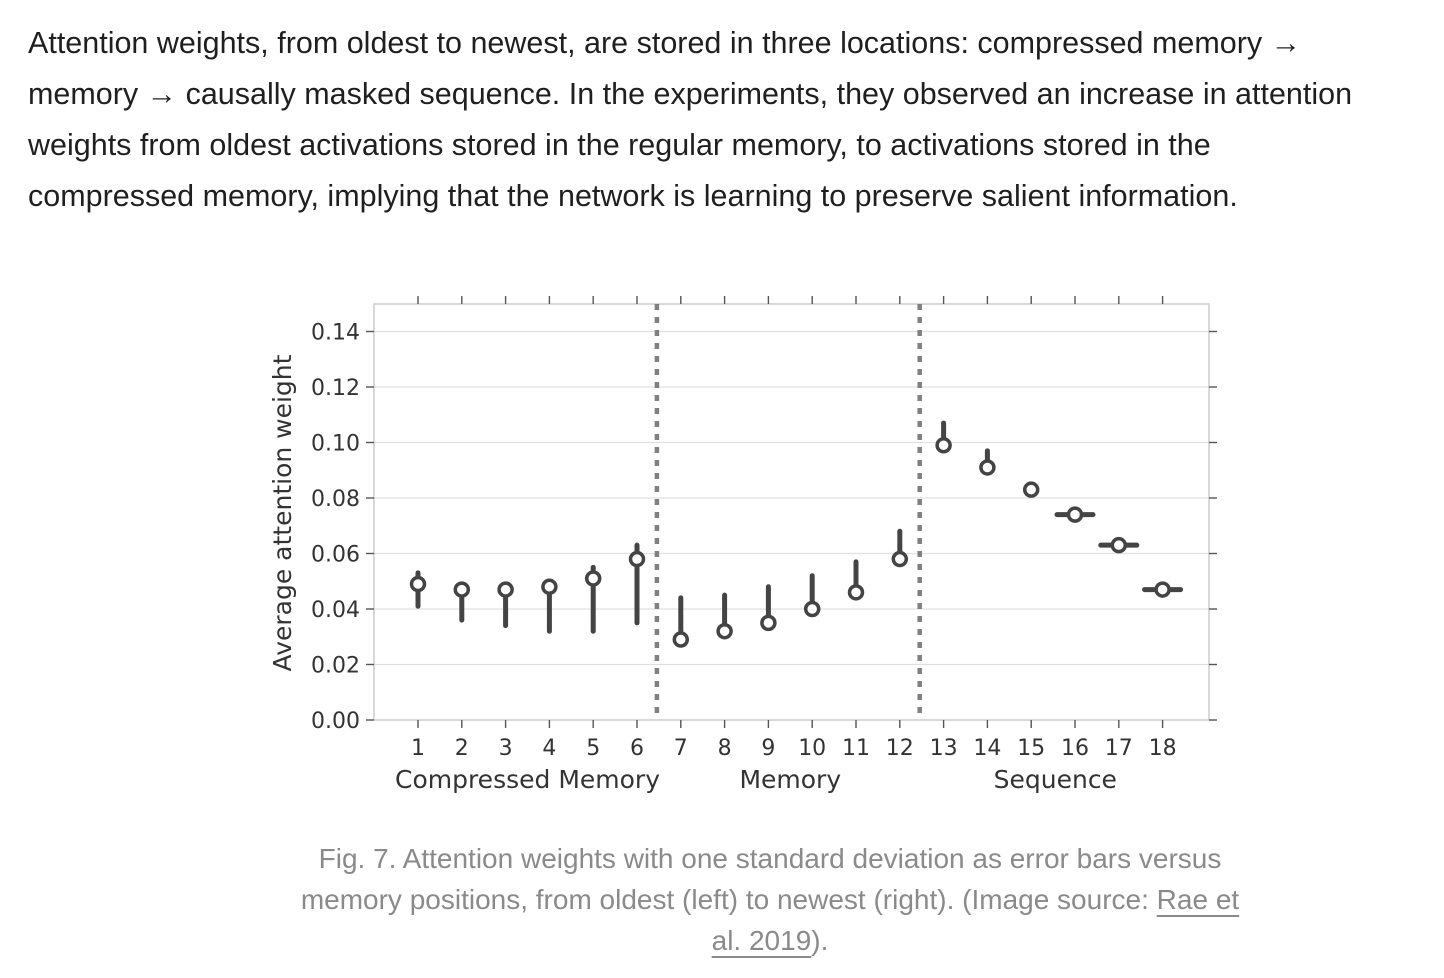 The width and height of the screenshot is (1444, 978). I want to click on group-label: Memory, so click(790, 779).